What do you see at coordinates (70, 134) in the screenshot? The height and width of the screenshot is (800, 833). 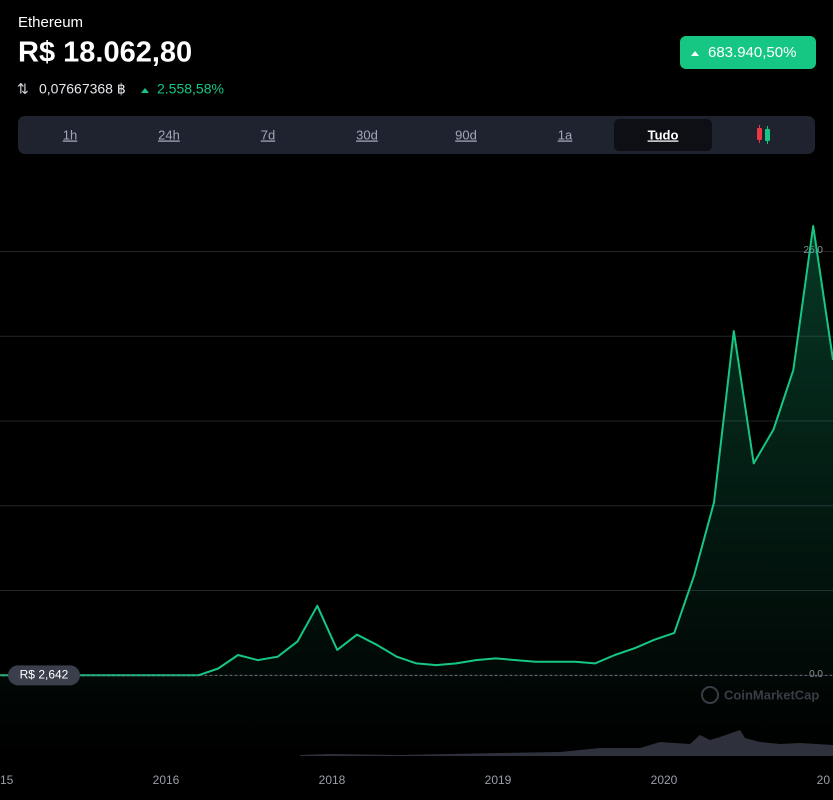 I see `tab: 1h` at bounding box center [70, 134].